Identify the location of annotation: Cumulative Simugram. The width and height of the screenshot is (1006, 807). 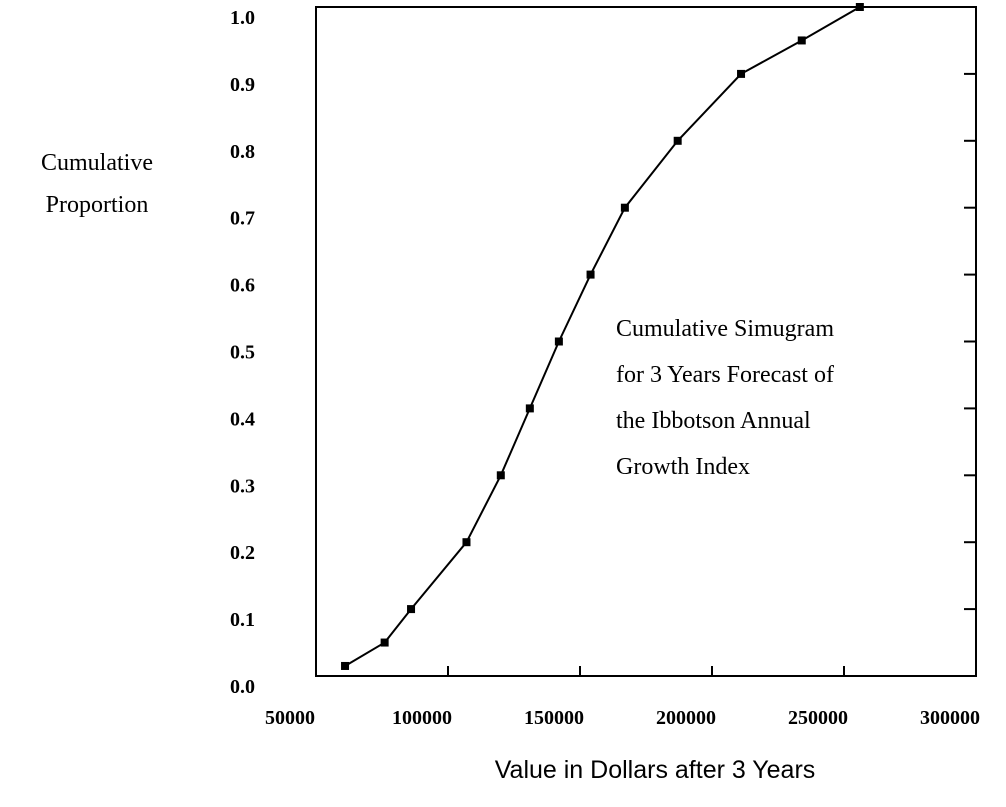
(725, 329).